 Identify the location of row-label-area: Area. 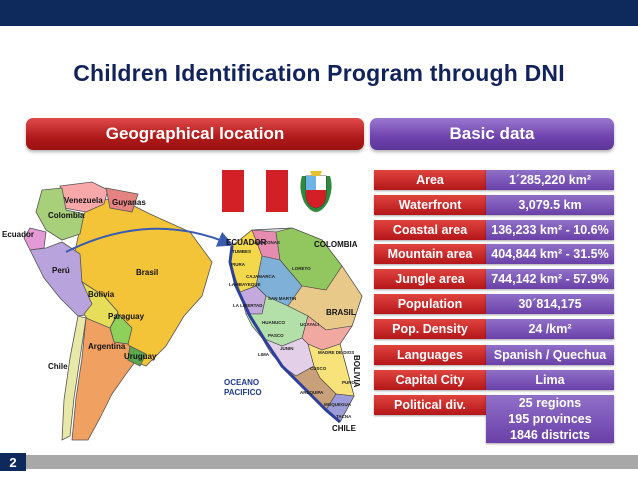
(430, 180).